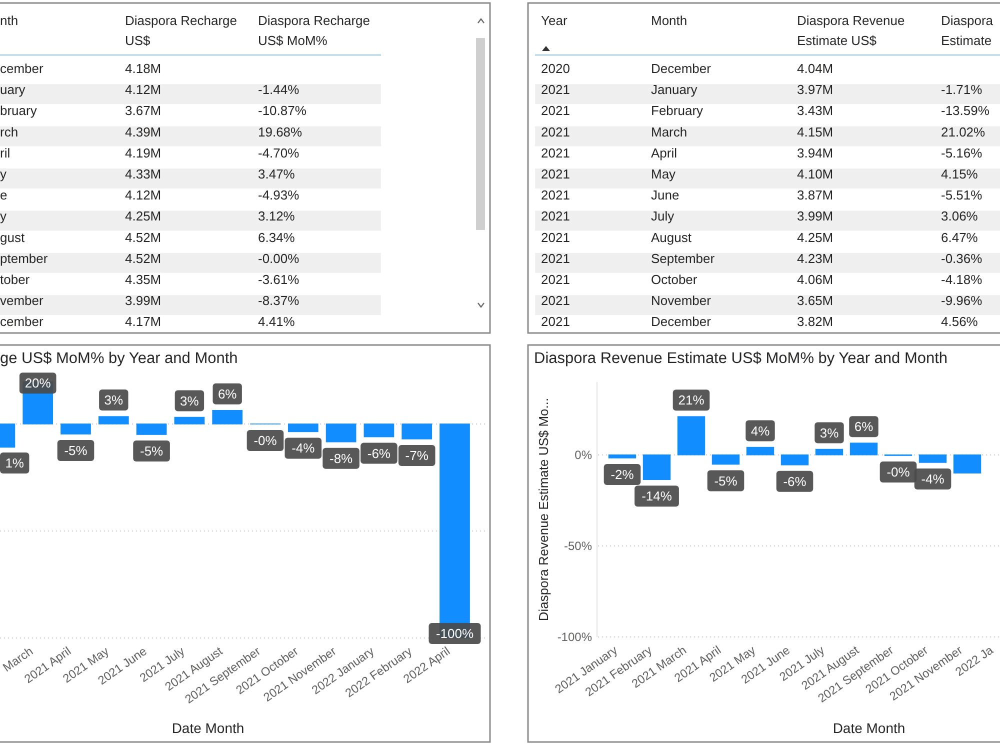 The height and width of the screenshot is (750, 1000). Describe the element at coordinates (280, 132) in the screenshot. I see `text: 19.68%` at that location.